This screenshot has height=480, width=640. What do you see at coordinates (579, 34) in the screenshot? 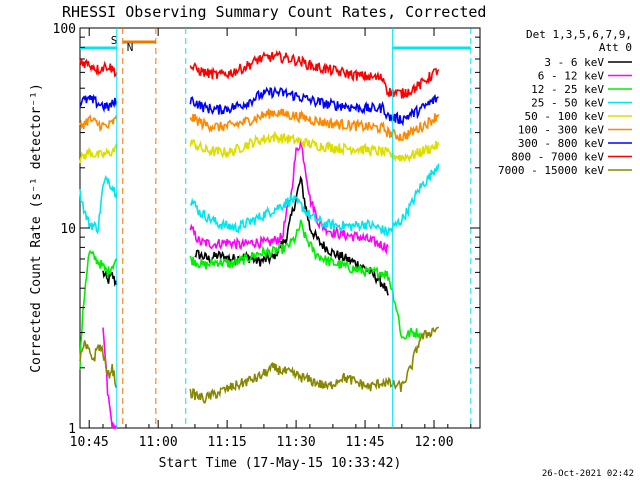
I see `legend-title-line-1: Det 1,3,5,6,7,9,` at bounding box center [579, 34].